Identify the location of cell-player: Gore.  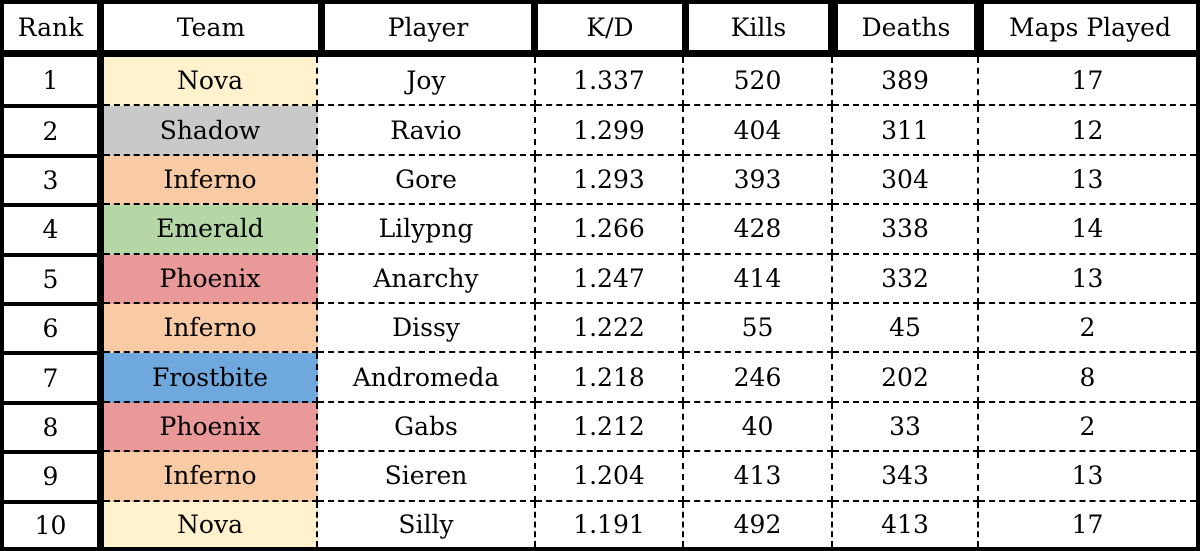
(427, 180).